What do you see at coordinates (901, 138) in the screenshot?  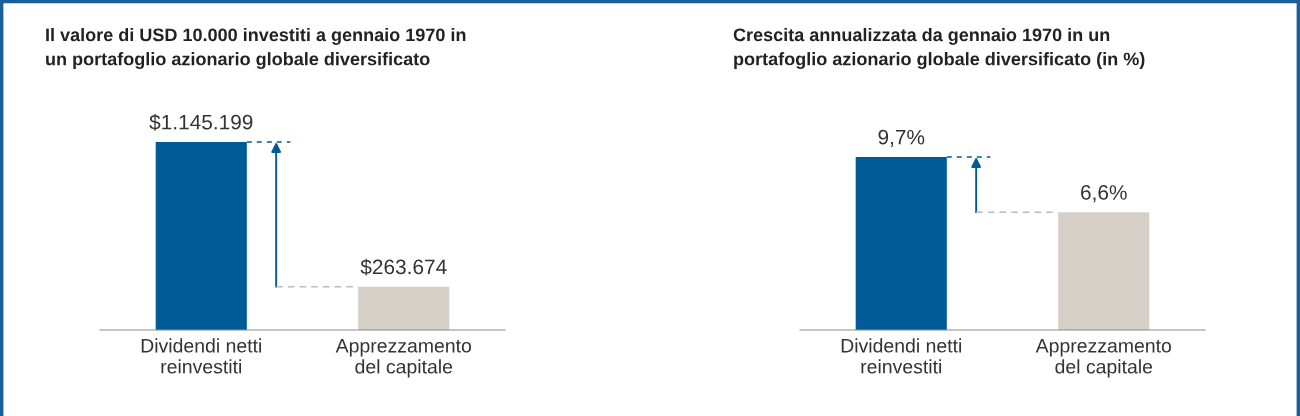 I see `data-label: 9,7%` at bounding box center [901, 138].